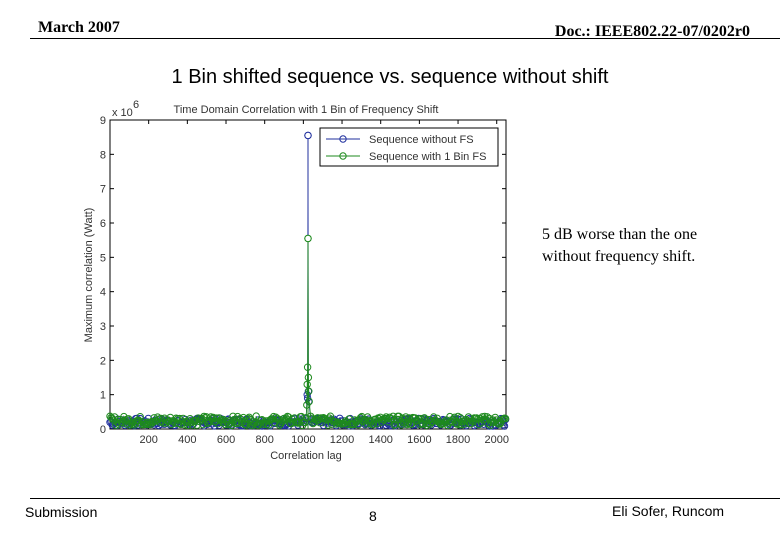 Image resolution: width=780 pixels, height=540 pixels. Describe the element at coordinates (306, 456) in the screenshot. I see `x-axis-label: Correlation lag` at that location.